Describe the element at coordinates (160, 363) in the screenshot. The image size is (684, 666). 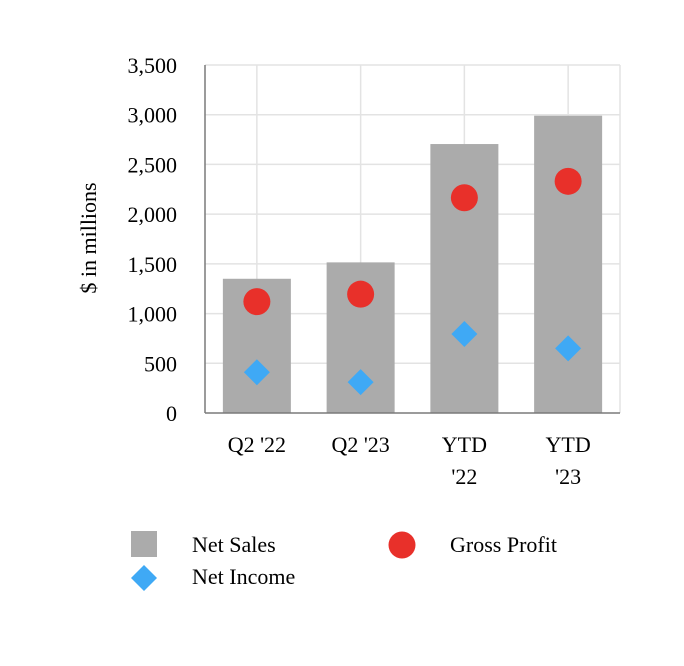
I see `y-tick-label: 500` at that location.